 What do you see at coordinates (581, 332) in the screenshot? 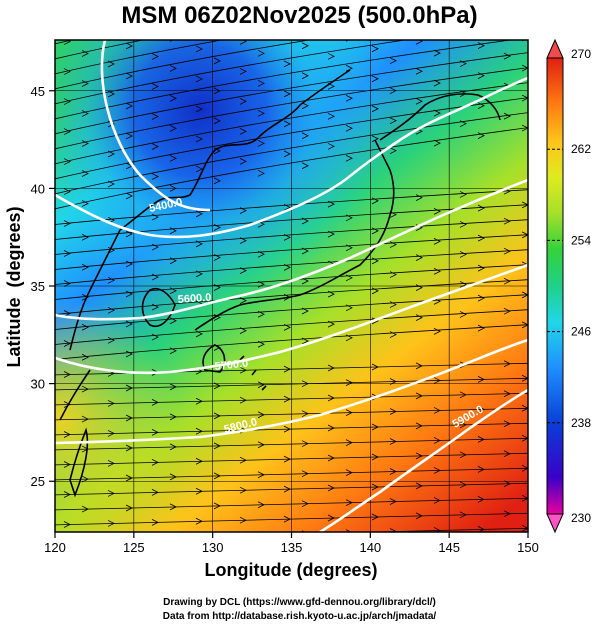
I see `colorbar-tick-label: 246` at bounding box center [581, 332].